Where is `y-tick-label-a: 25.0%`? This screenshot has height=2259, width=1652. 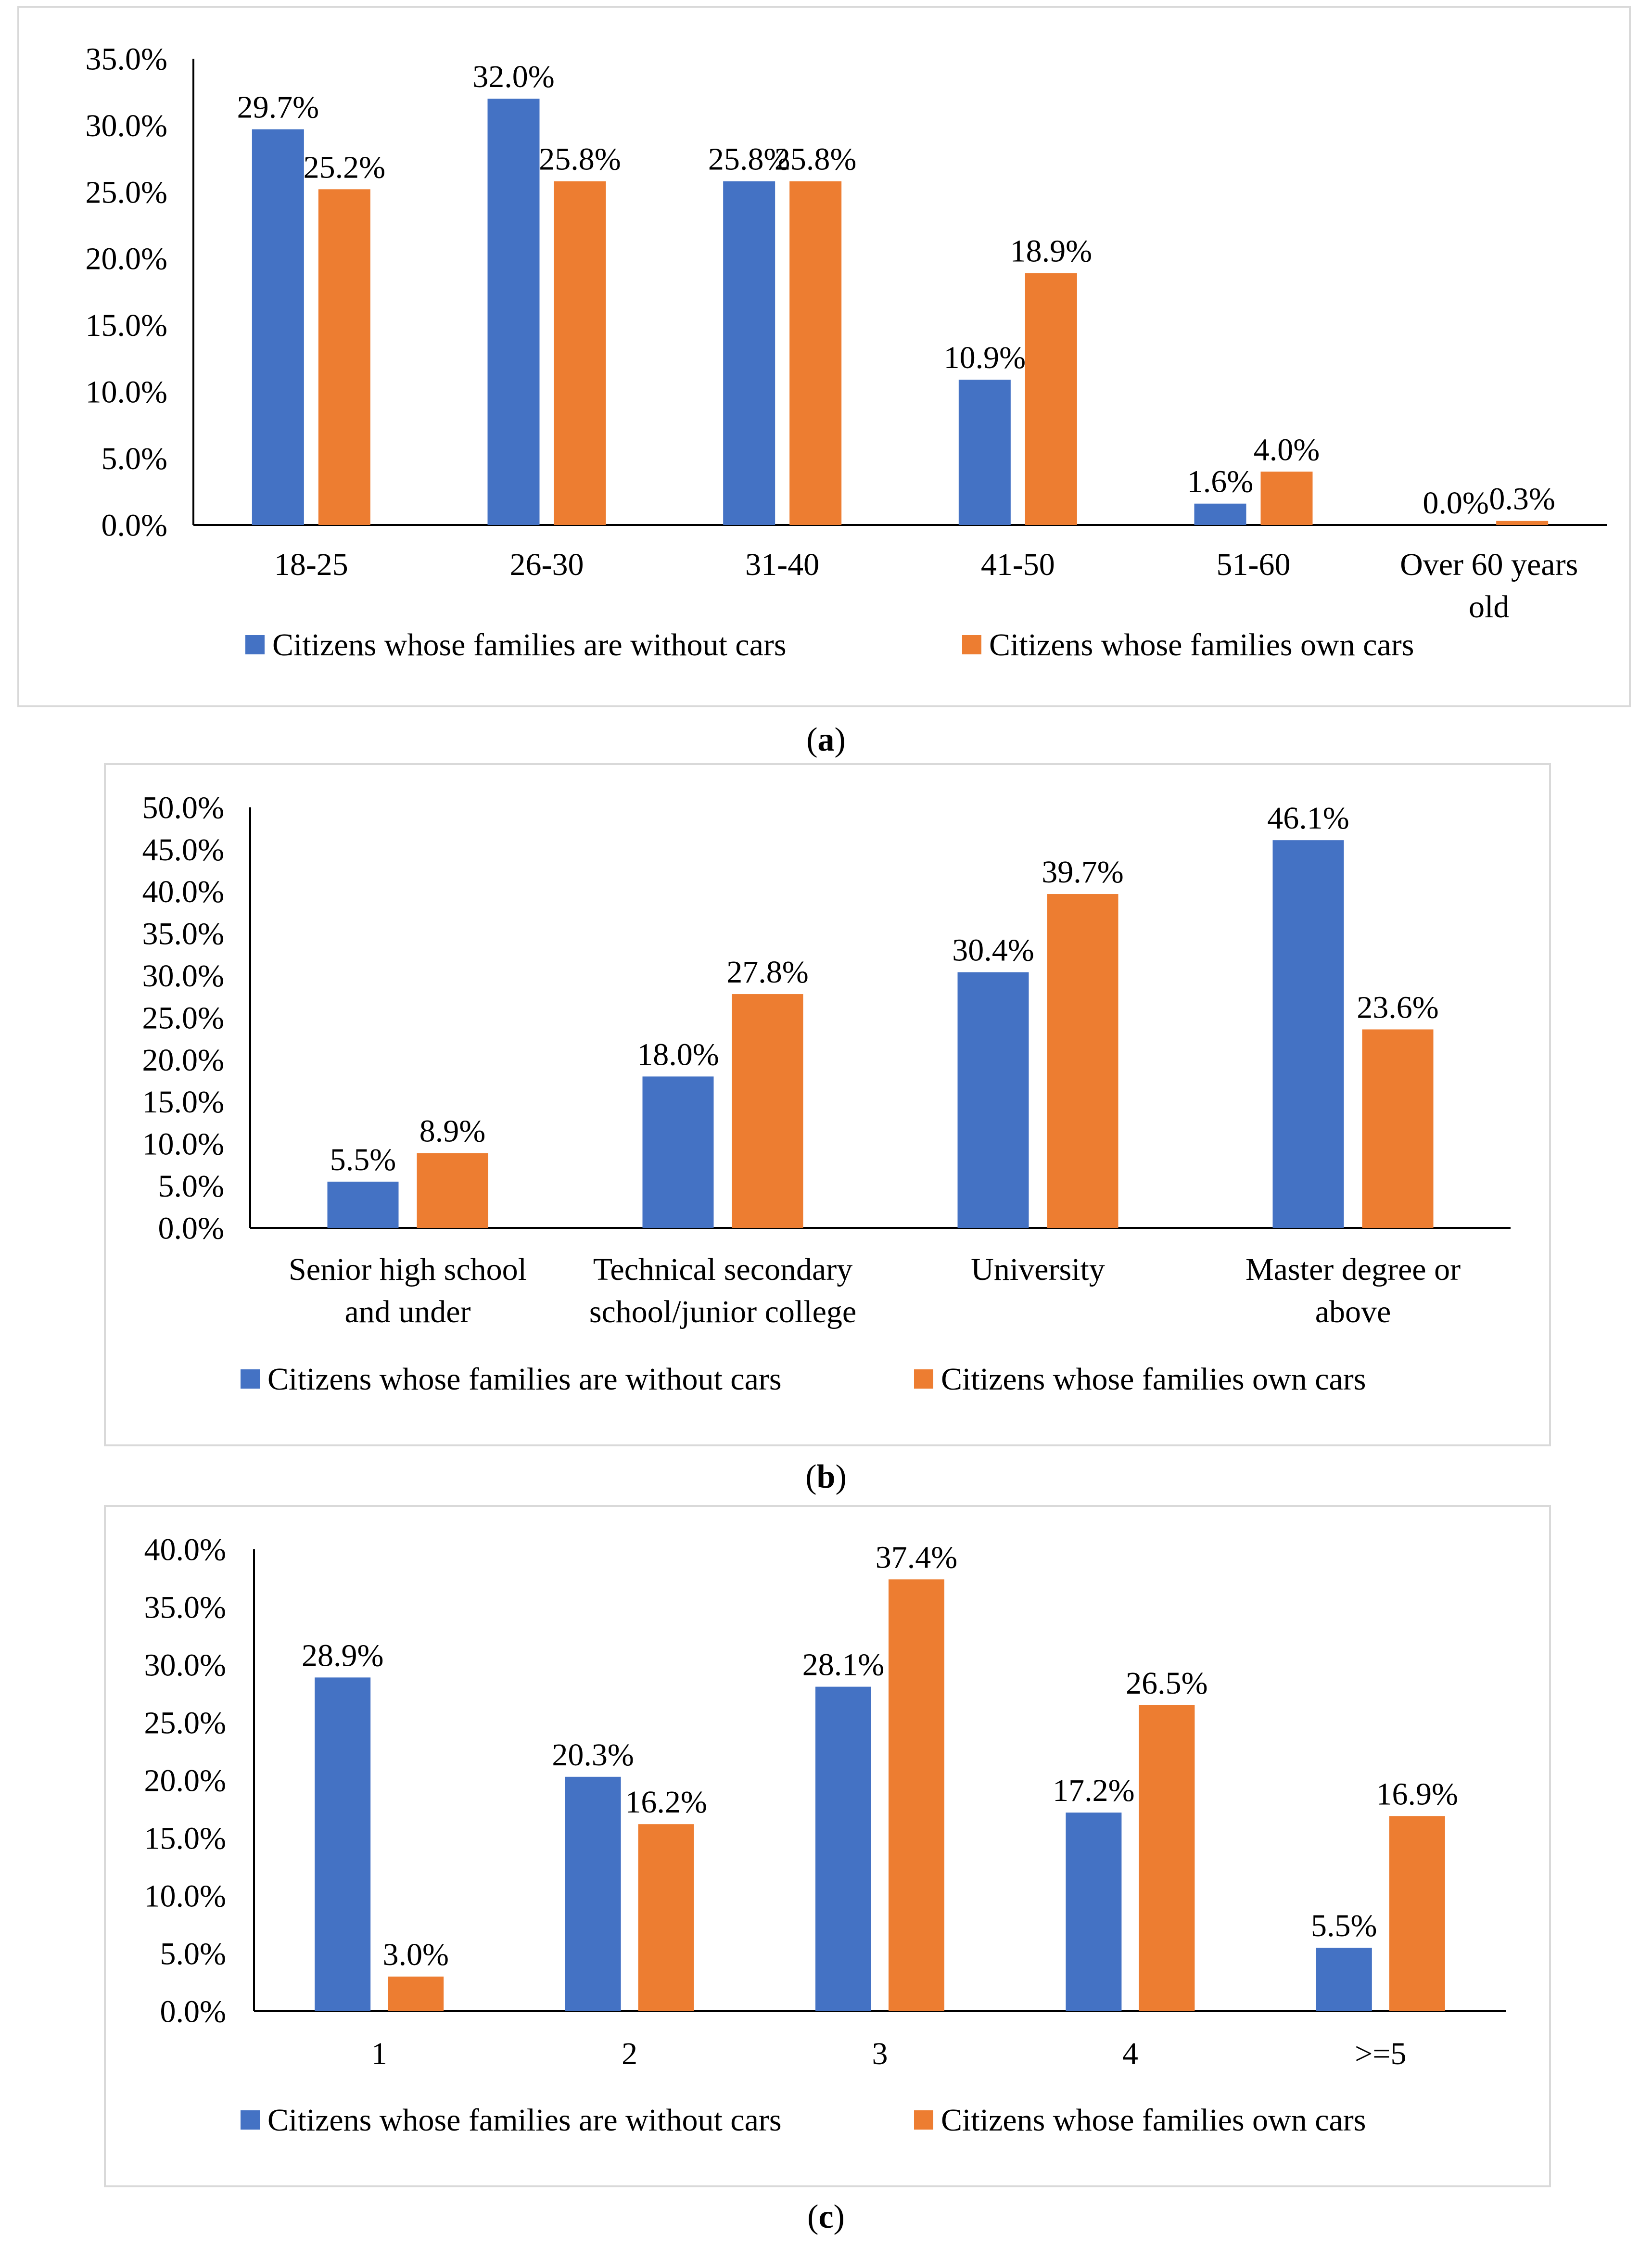
y-tick-label-a: 25.0% is located at coordinates (126, 192).